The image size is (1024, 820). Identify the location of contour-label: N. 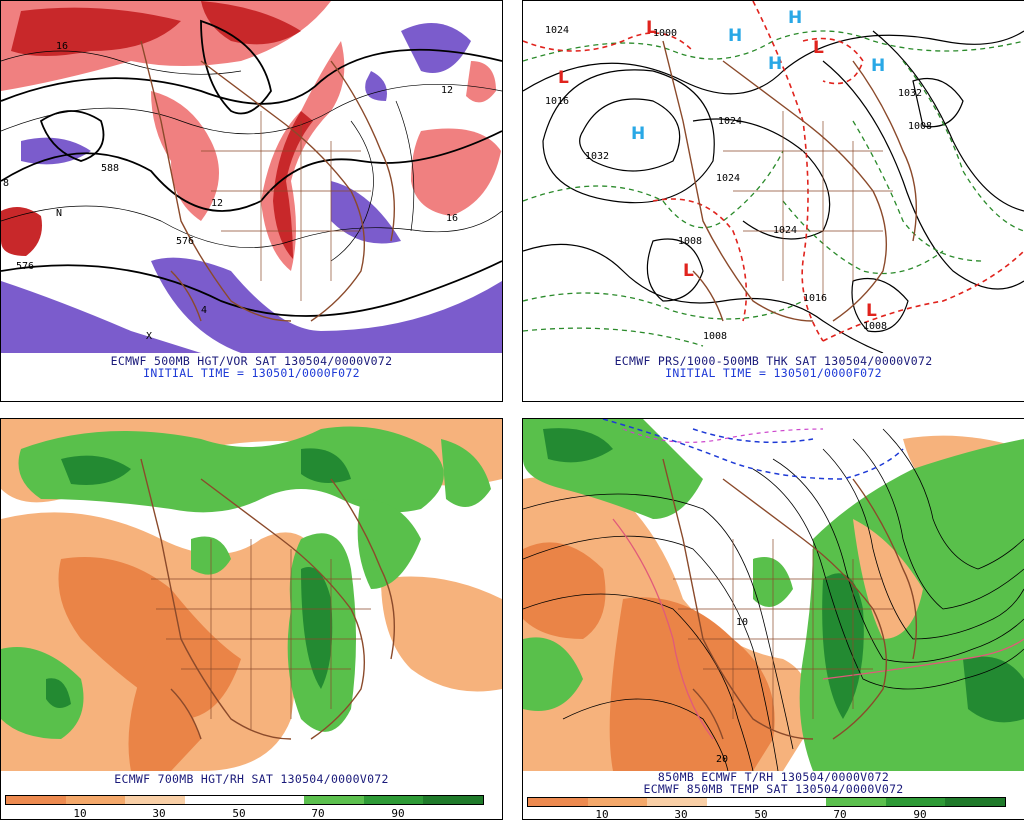
(59, 213).